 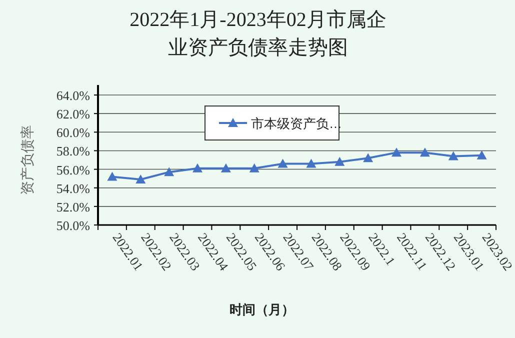 What do you see at coordinates (262, 309) in the screenshot?
I see `x-axis-title: 时间（月）` at bounding box center [262, 309].